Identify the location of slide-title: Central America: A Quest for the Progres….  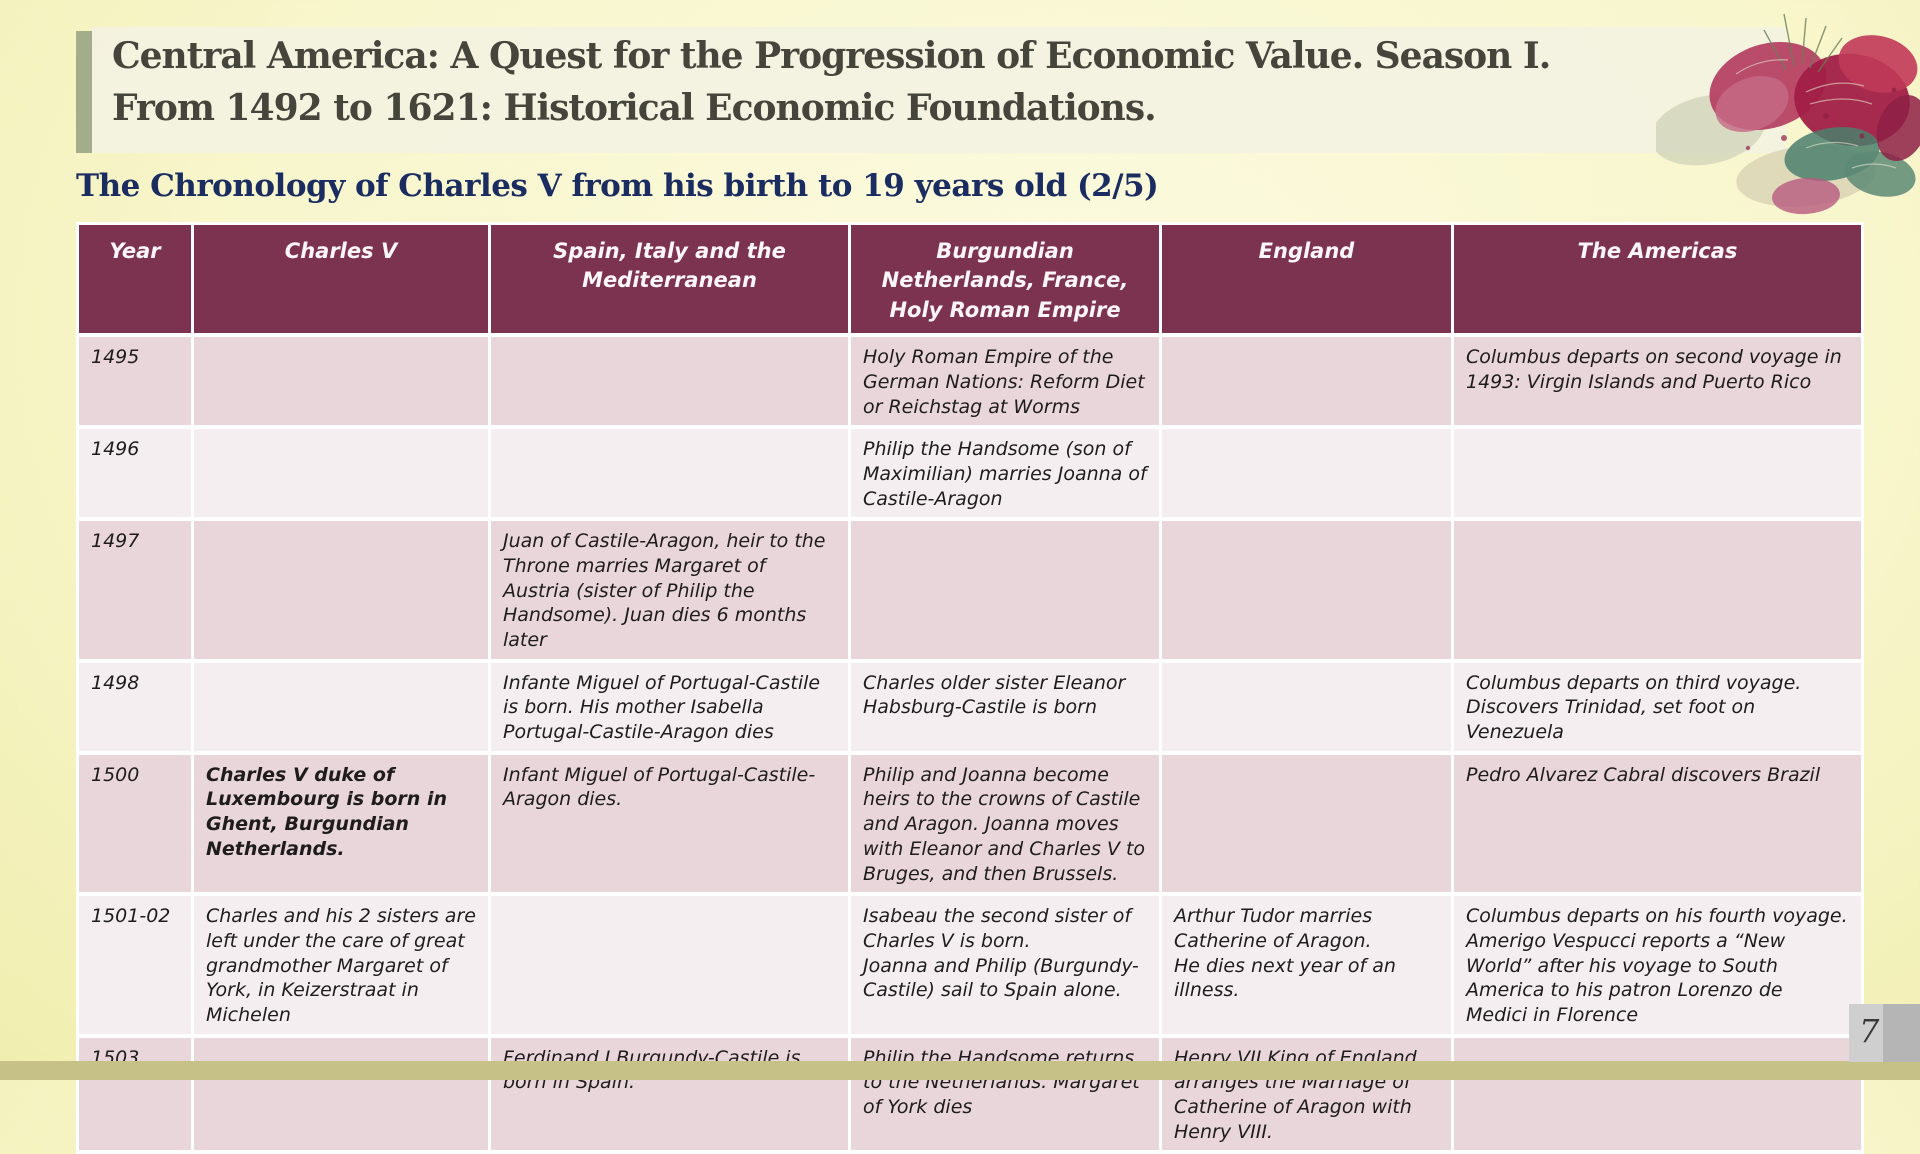
(912, 82).